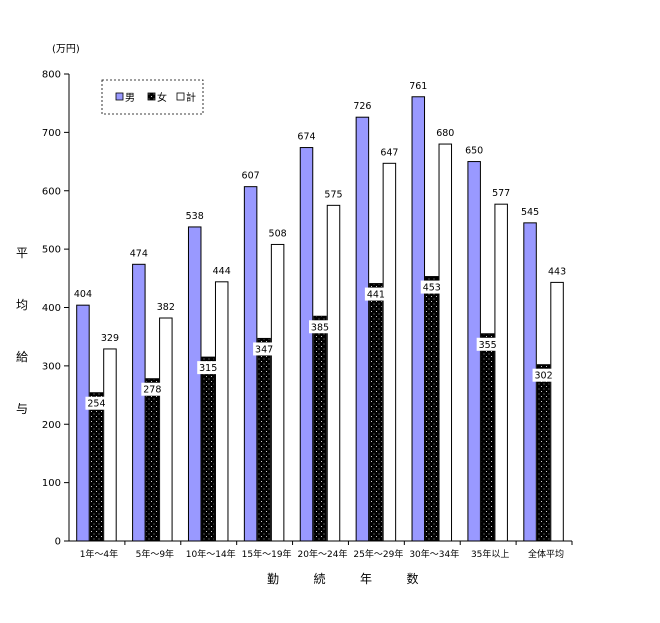 Image resolution: width=660 pixels, height=623 pixels. What do you see at coordinates (83, 294) in the screenshot?
I see `data-label-男-0: 404` at bounding box center [83, 294].